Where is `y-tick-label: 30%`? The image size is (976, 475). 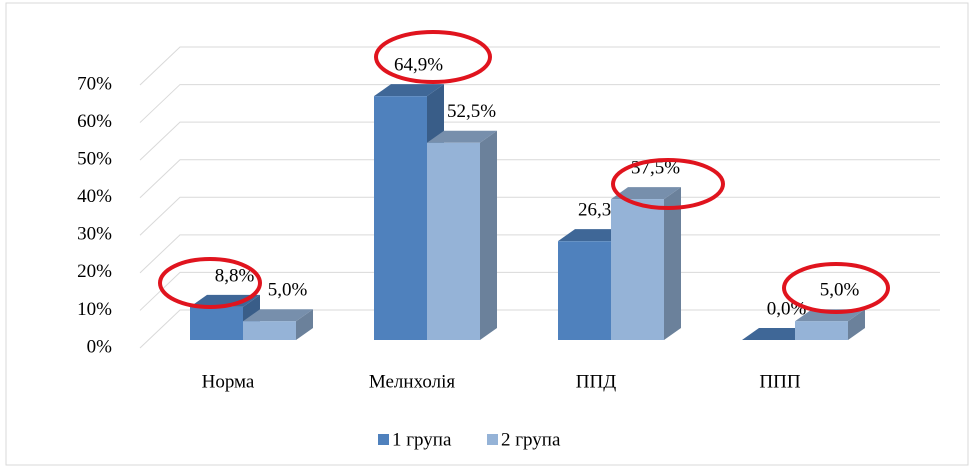
y-tick-label: 30% is located at coordinates (94, 234).